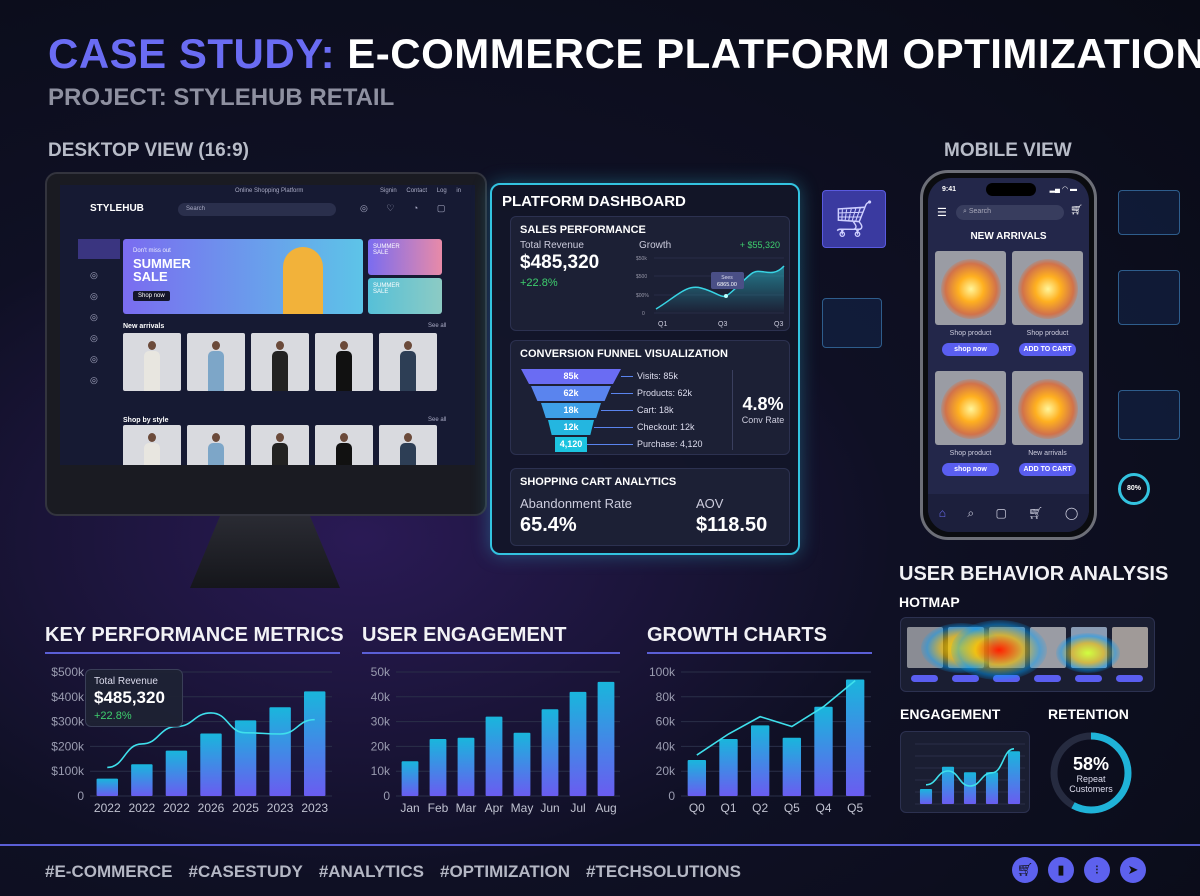  What do you see at coordinates (1008, 150) in the screenshot?
I see `mobile-view-label: MOBILE VIEW` at bounding box center [1008, 150].